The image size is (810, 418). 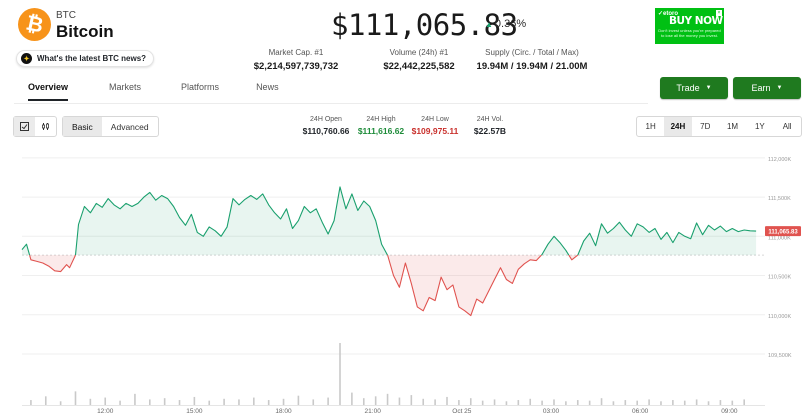 What do you see at coordinates (719, 13) in the screenshot?
I see `ad-close-icon: ×` at bounding box center [719, 13].